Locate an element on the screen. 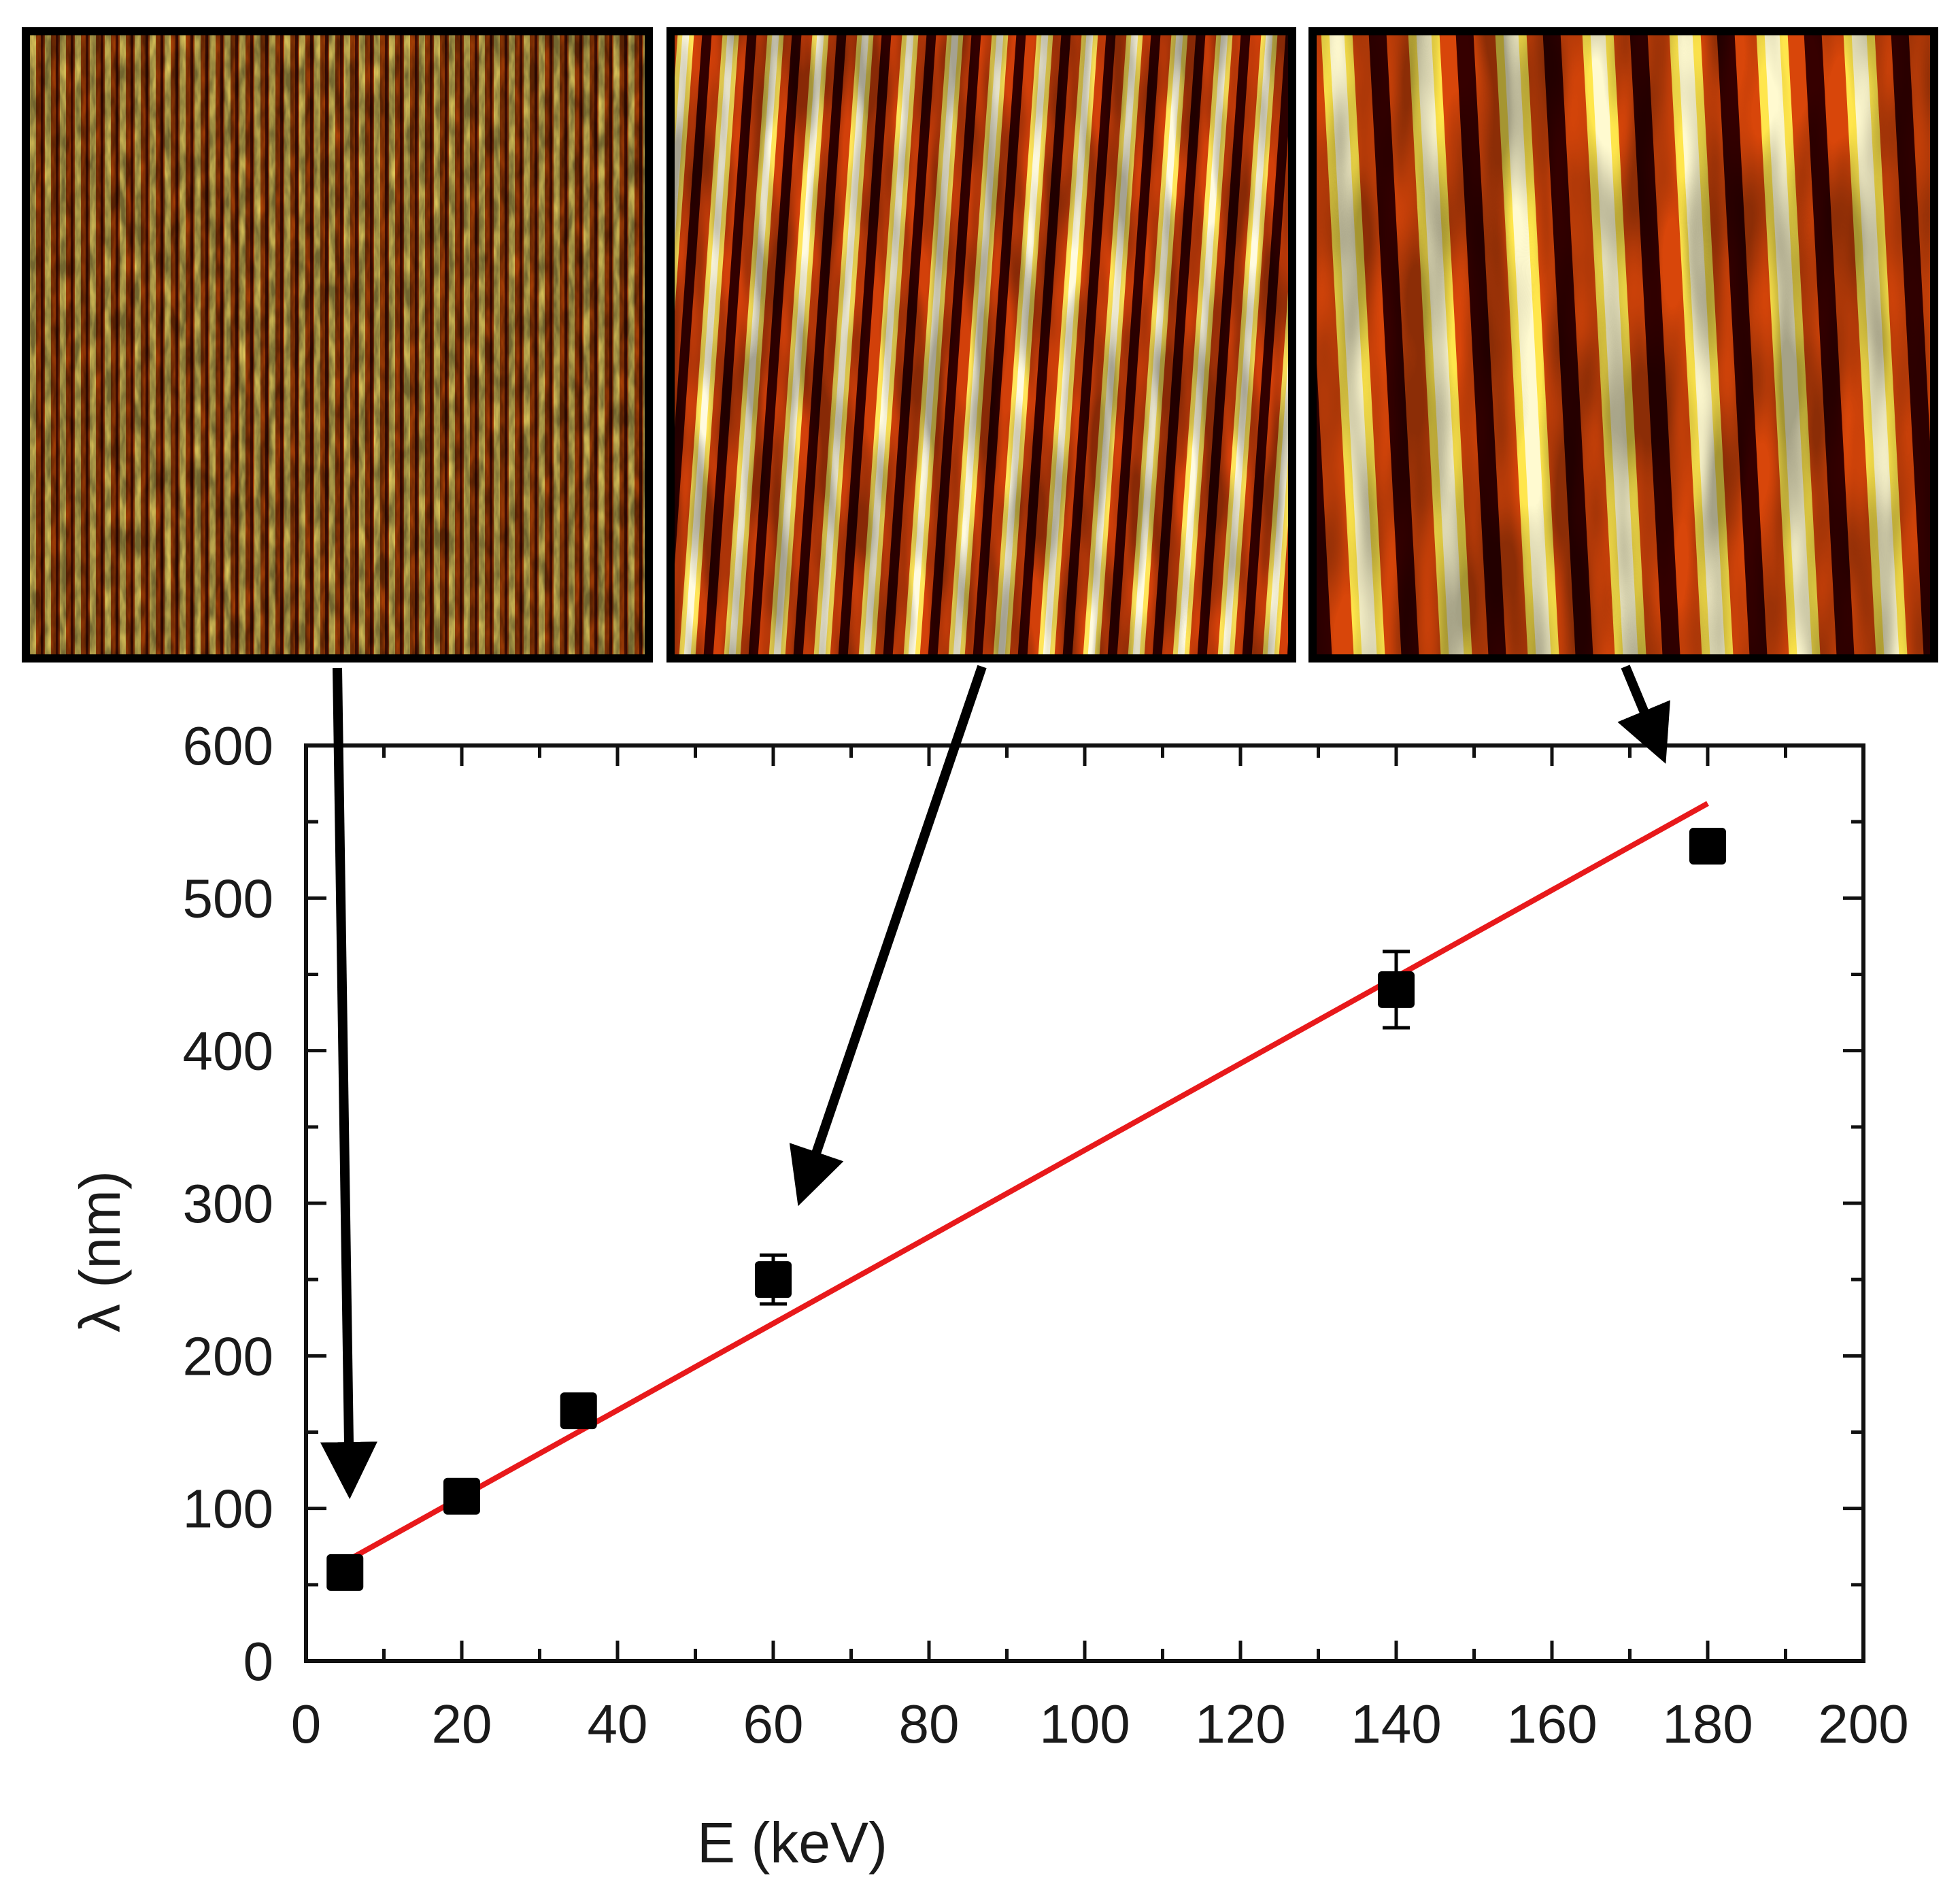  x-tick-labels: 0 20 40 60 80 100 120 140 160 180 200 is located at coordinates (1100, 1724).